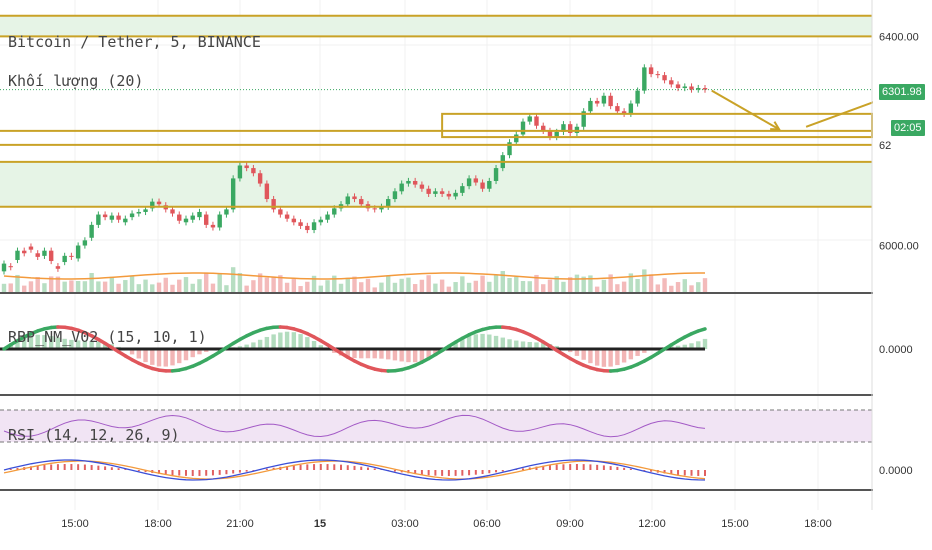 Image resolution: width=932 pixels, height=550 pixels. I want to click on last-price-badge: 6301.98, so click(902, 92).